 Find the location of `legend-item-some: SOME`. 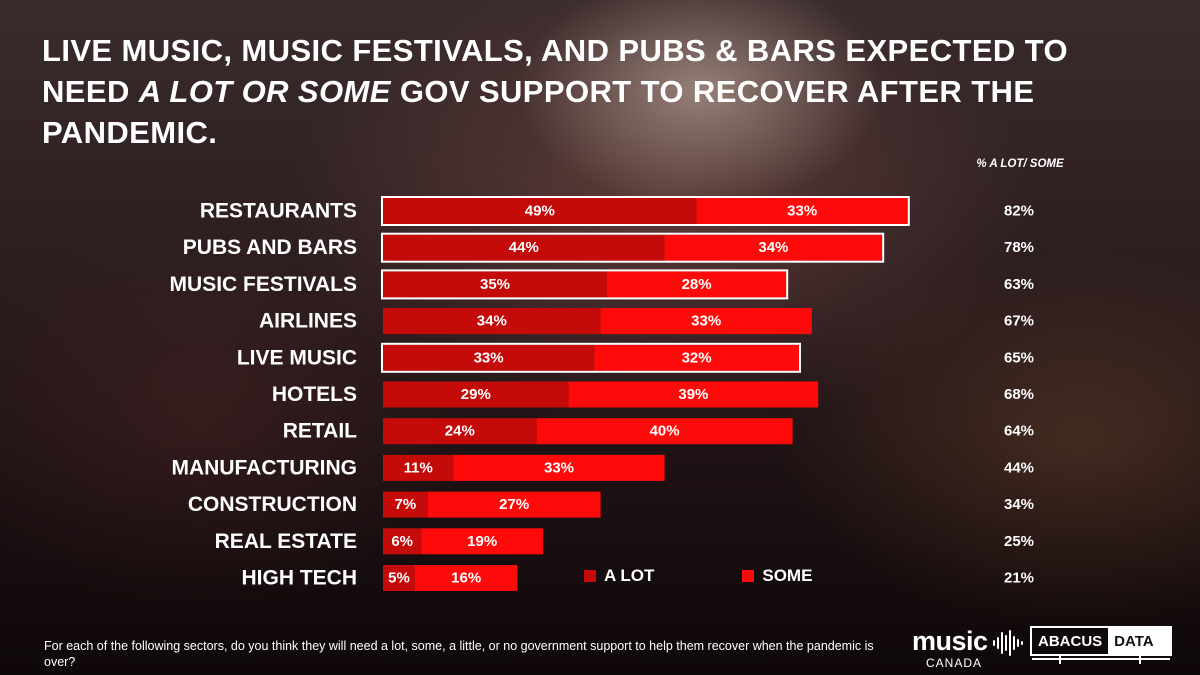

legend-item-some: SOME is located at coordinates (777, 576).